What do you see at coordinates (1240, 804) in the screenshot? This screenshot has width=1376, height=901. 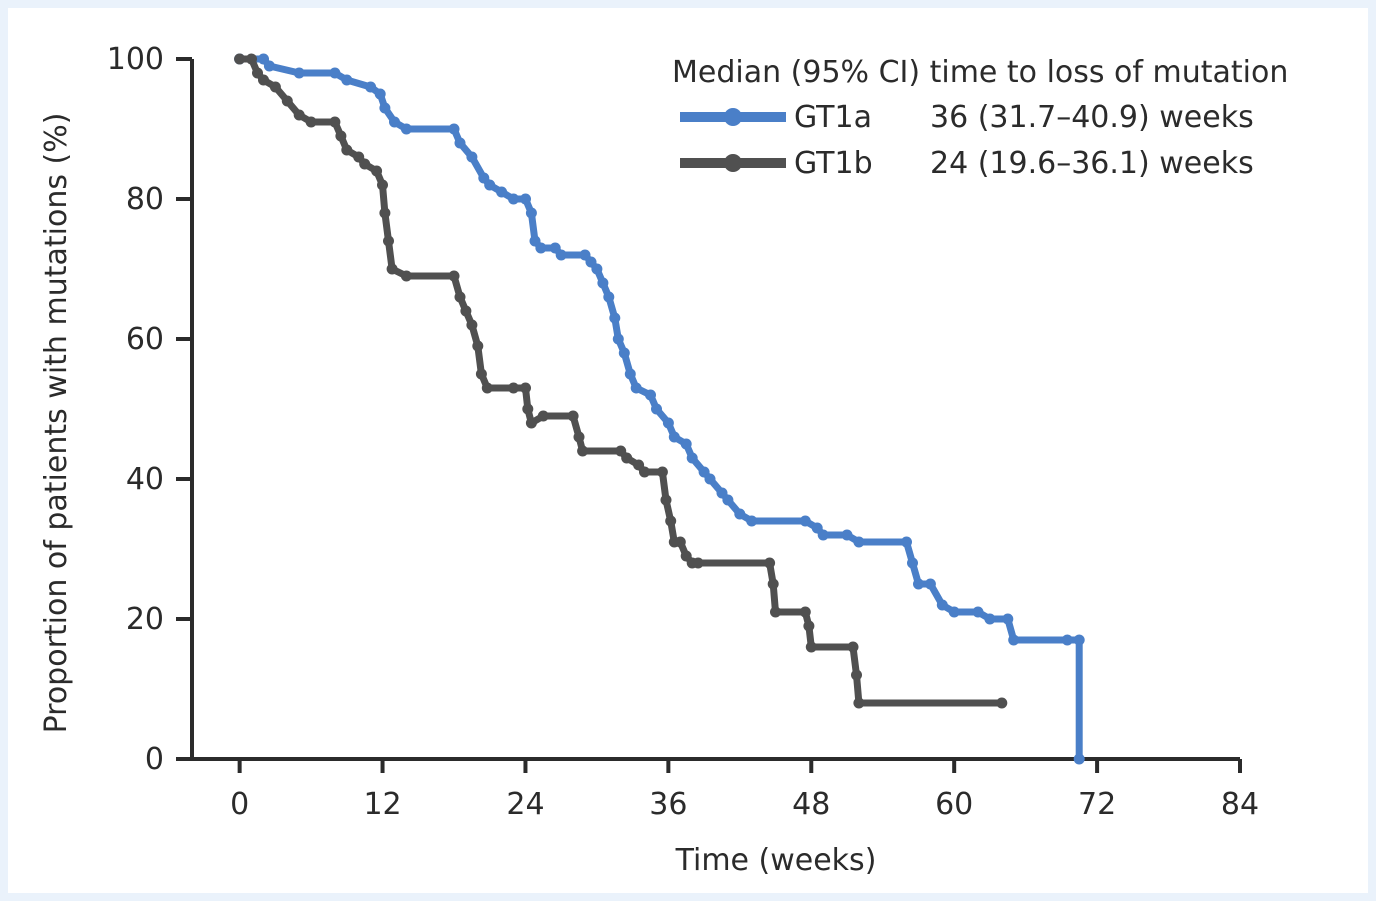 I see `x-tick-label: 84` at bounding box center [1240, 804].